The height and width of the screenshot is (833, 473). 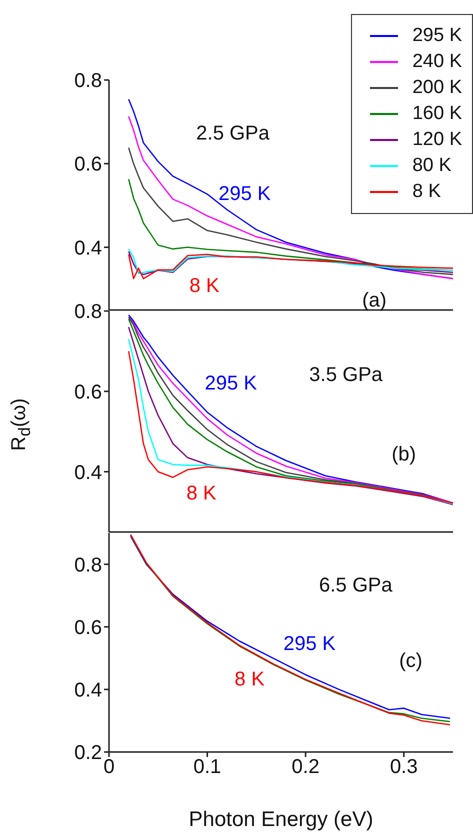 What do you see at coordinates (281, 819) in the screenshot?
I see `x-axis-title: Photon Energy (eV)` at bounding box center [281, 819].